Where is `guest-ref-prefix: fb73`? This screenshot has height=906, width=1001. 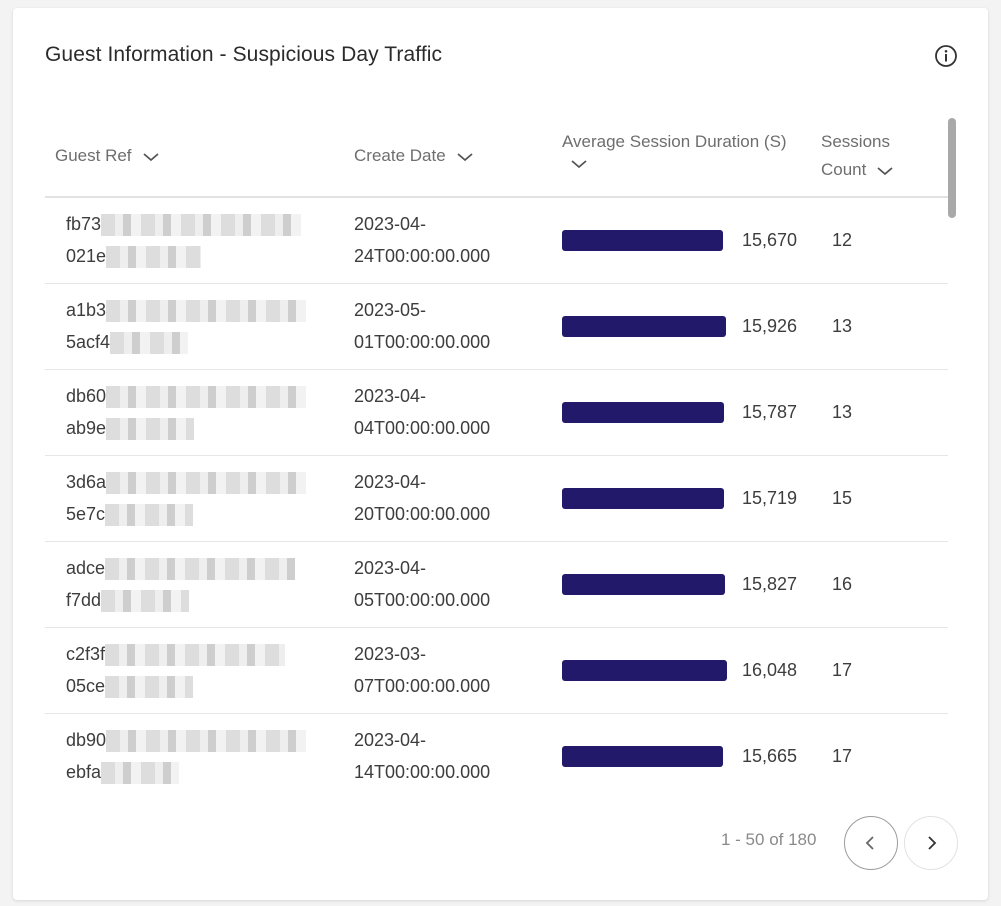
guest-ref-prefix: fb73 is located at coordinates (84, 224).